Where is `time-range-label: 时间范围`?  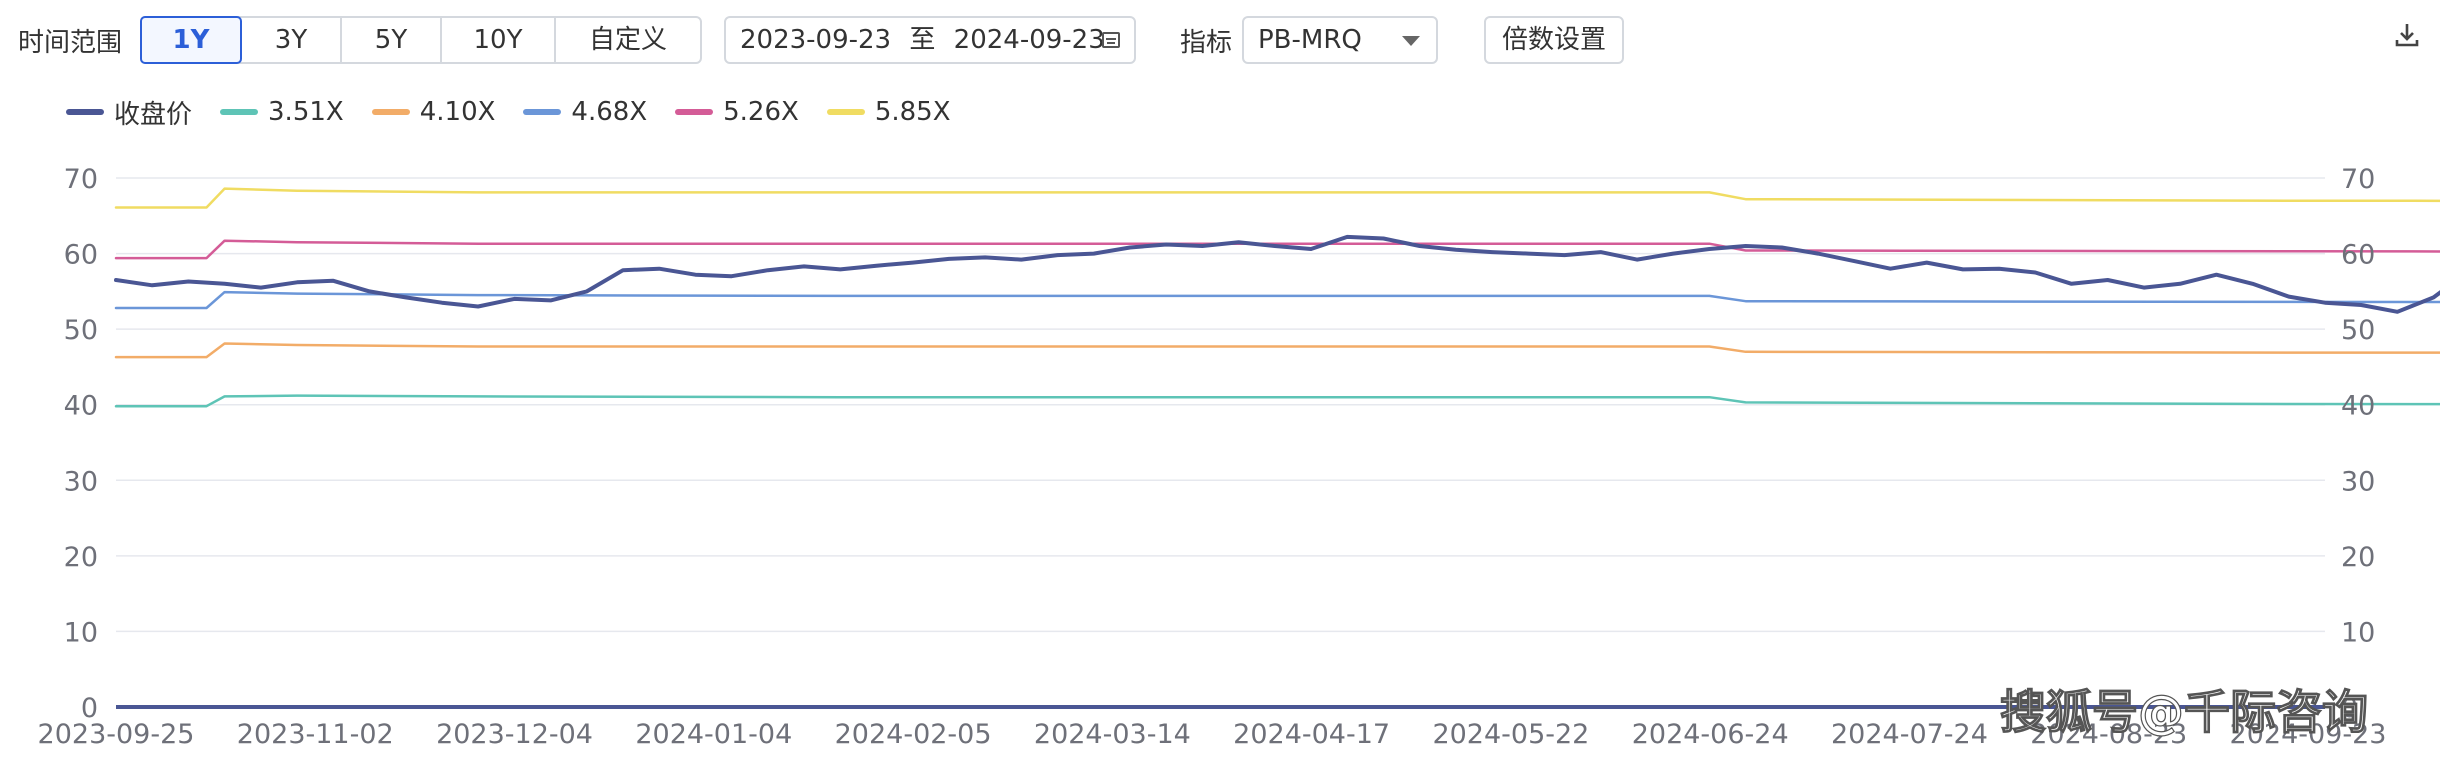
time-range-label: 时间范围 is located at coordinates (70, 43).